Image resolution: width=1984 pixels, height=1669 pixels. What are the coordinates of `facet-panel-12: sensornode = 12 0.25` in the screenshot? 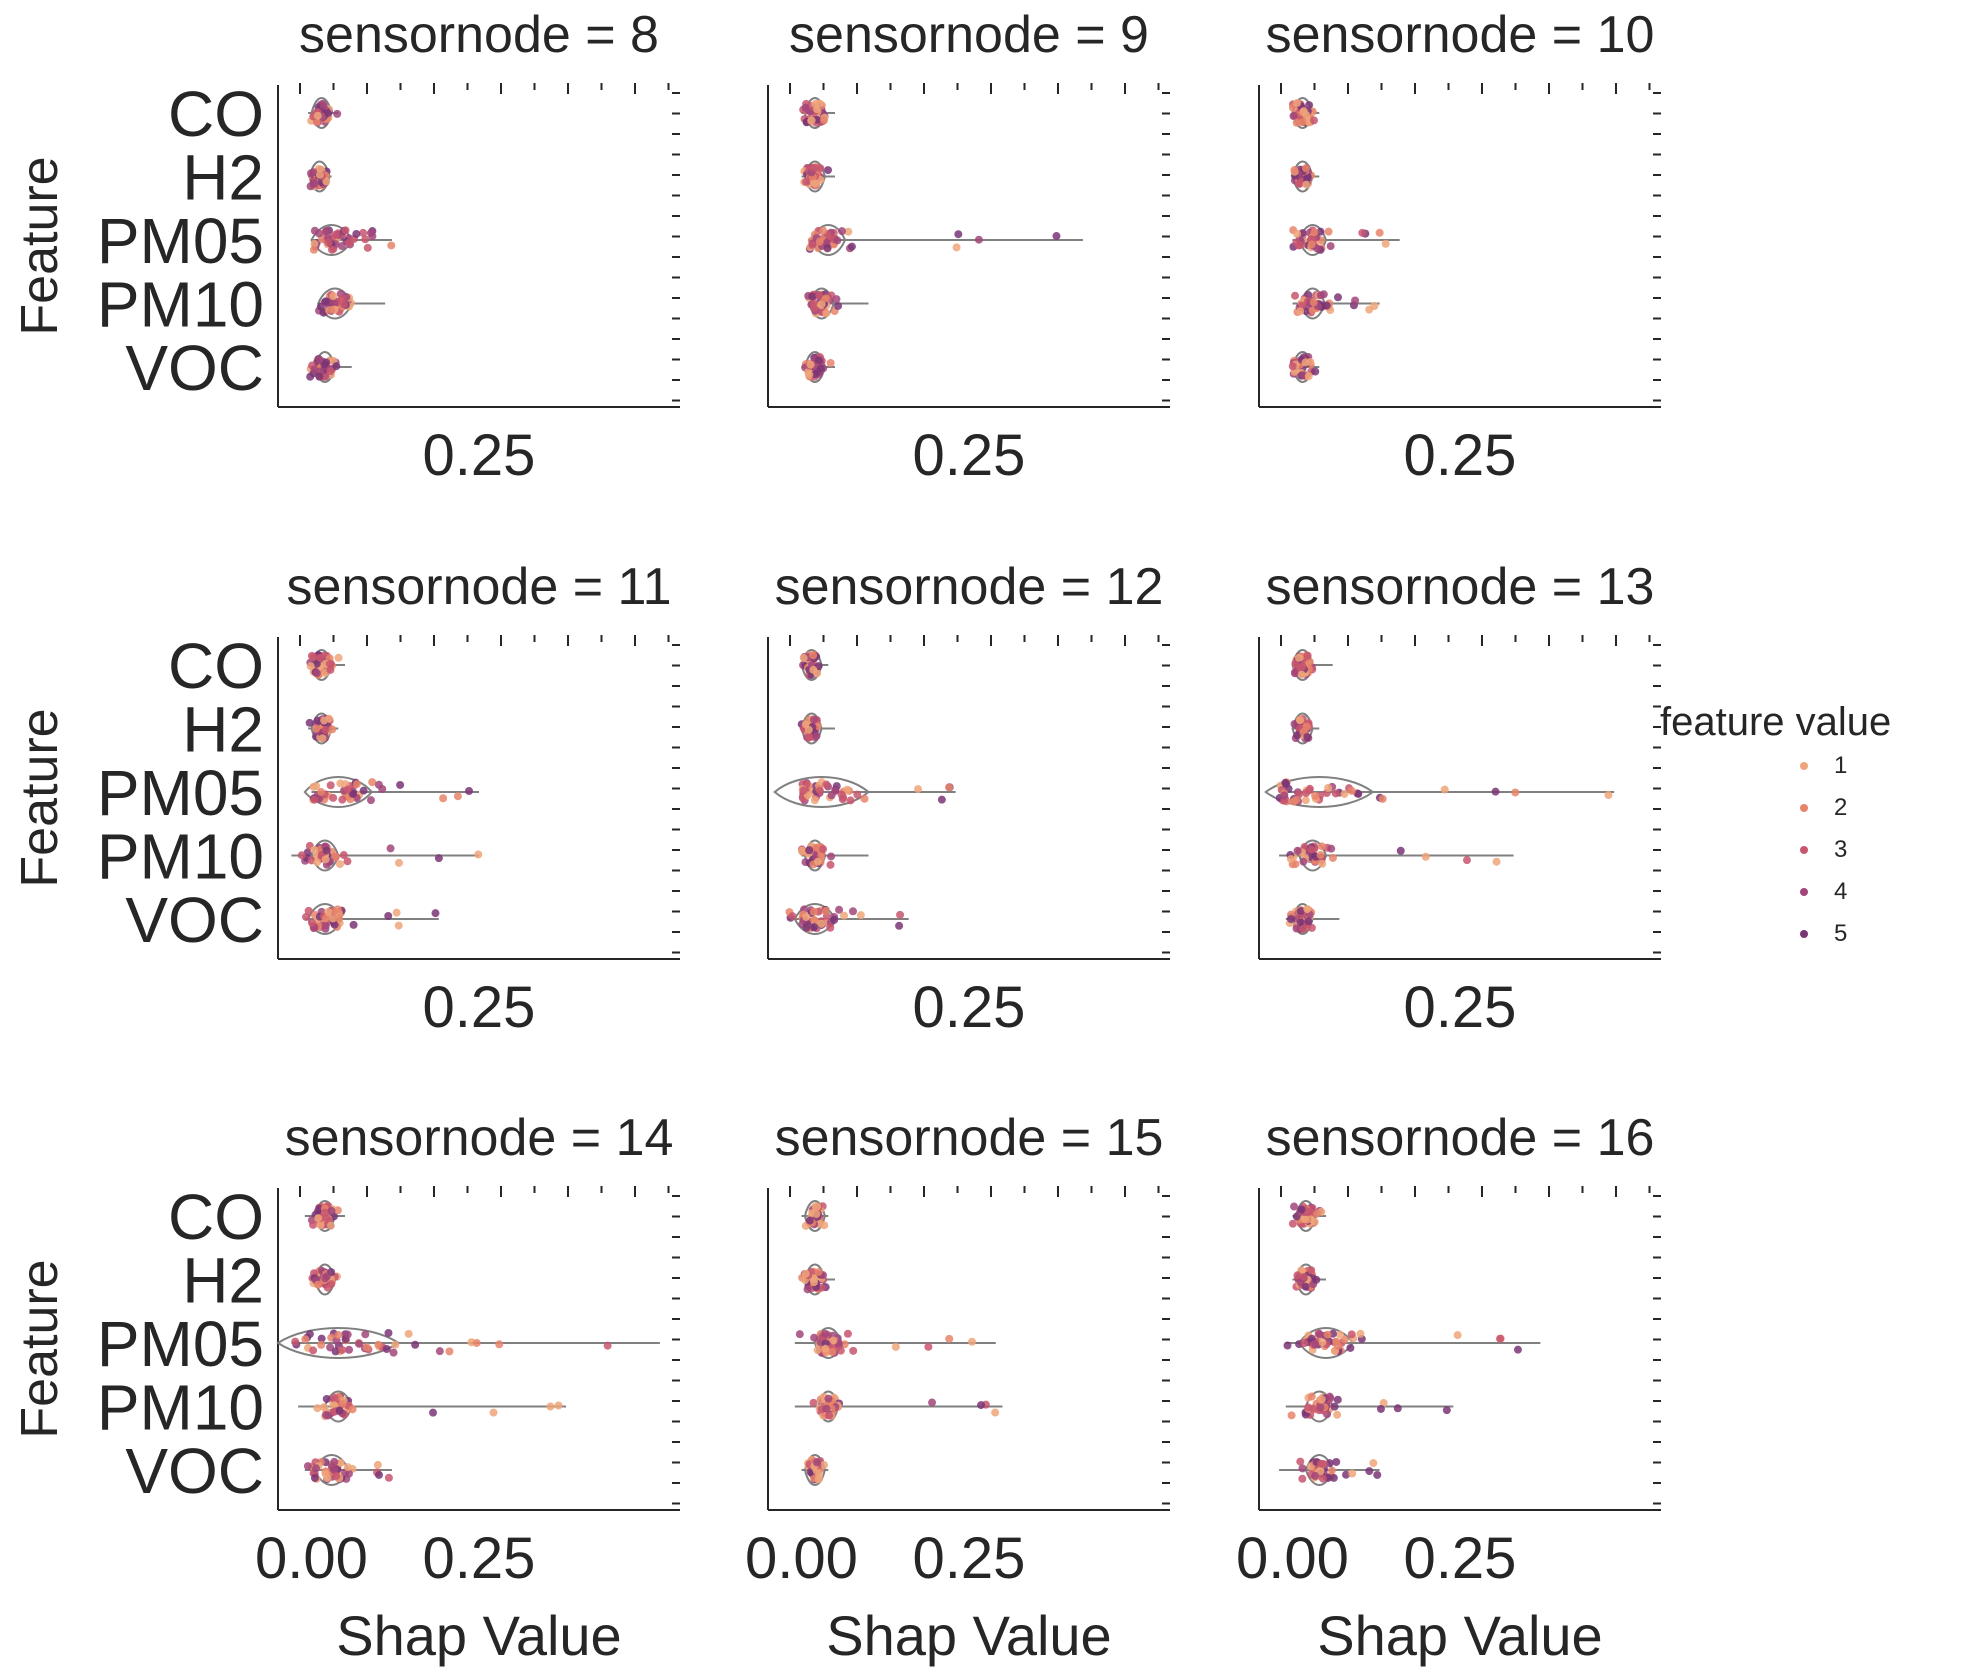 It's located at (968, 799).